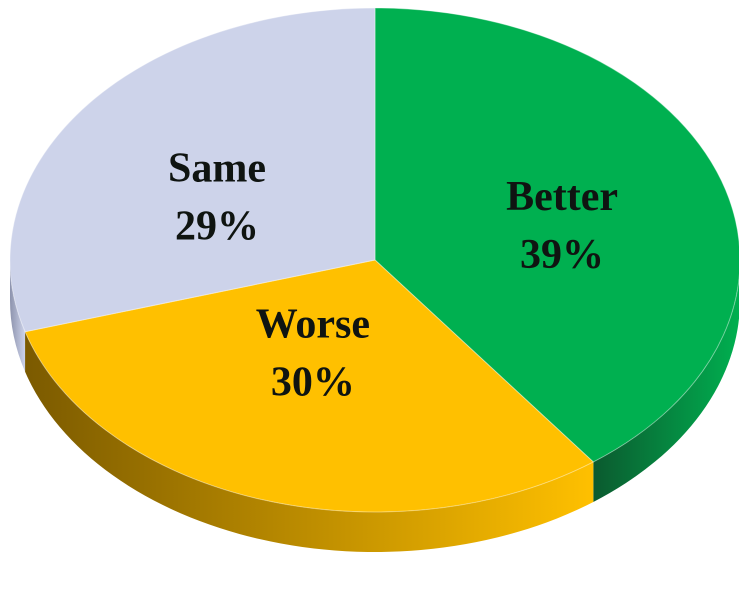 Image resolution: width=739 pixels, height=611 pixels. I want to click on pie-label-same-value: 29%, so click(217, 227).